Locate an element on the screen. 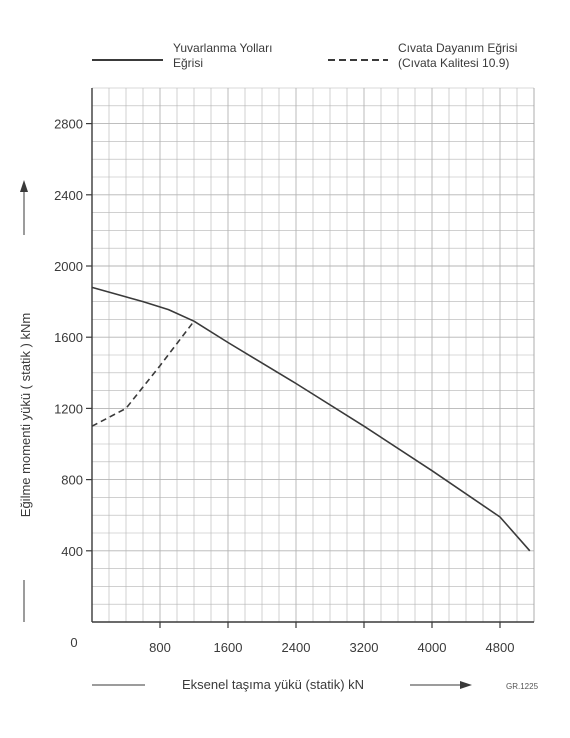 The height and width of the screenshot is (738, 570). y-tick-label: 2800 is located at coordinates (68, 124).